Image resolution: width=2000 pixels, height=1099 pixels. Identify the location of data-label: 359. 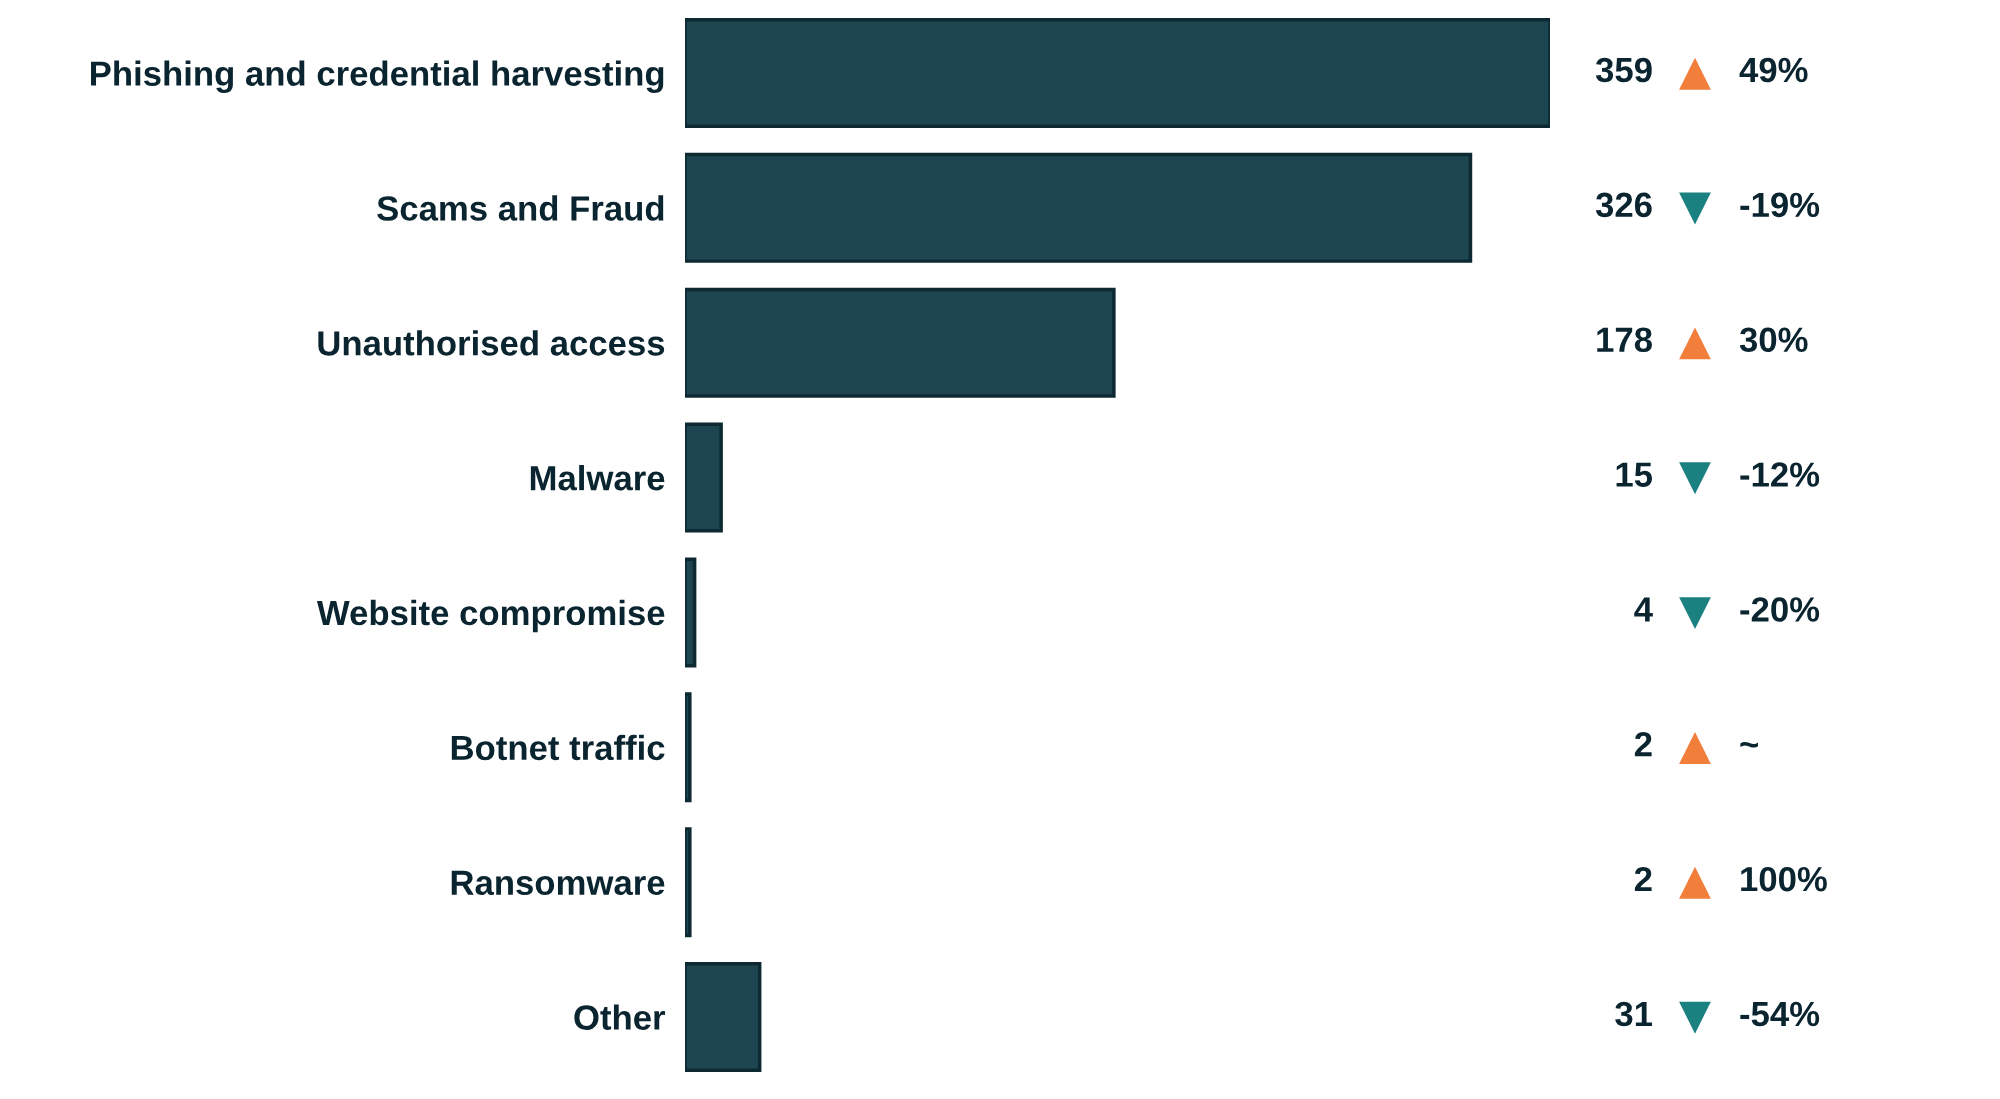
(1623, 70).